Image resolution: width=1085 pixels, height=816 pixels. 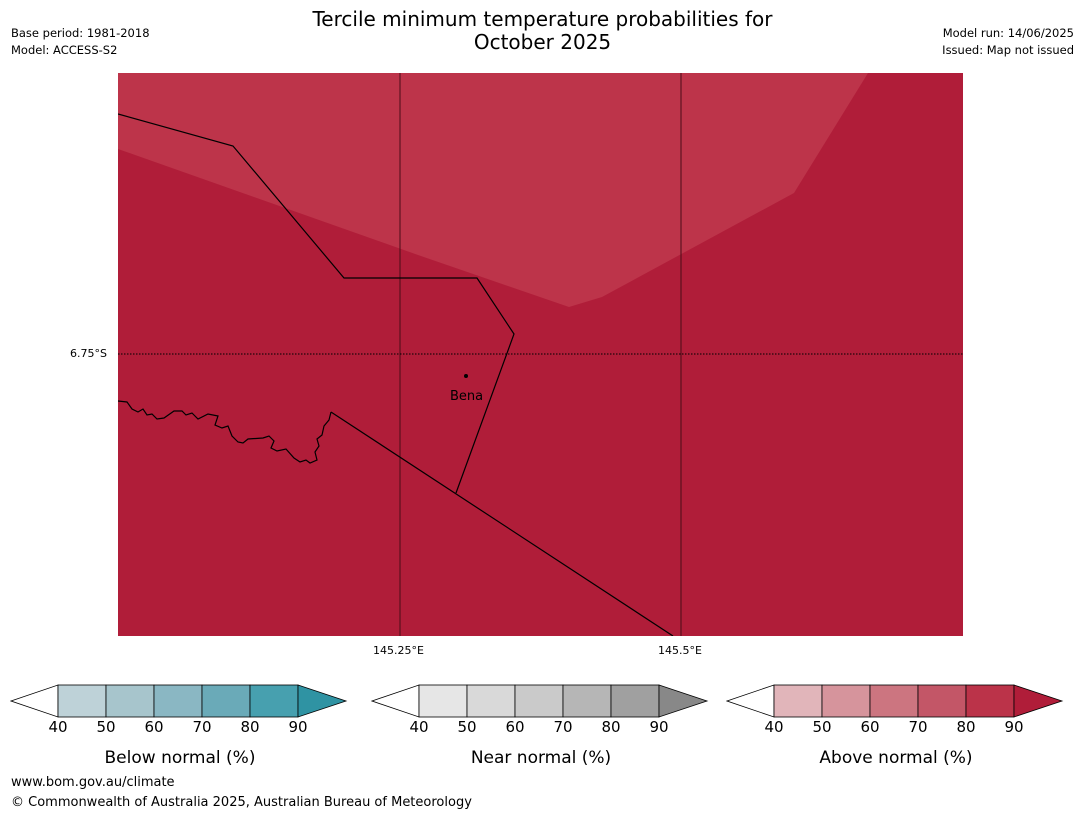 I want to click on colorbar-above-normal-scale, so click(x=894, y=701).